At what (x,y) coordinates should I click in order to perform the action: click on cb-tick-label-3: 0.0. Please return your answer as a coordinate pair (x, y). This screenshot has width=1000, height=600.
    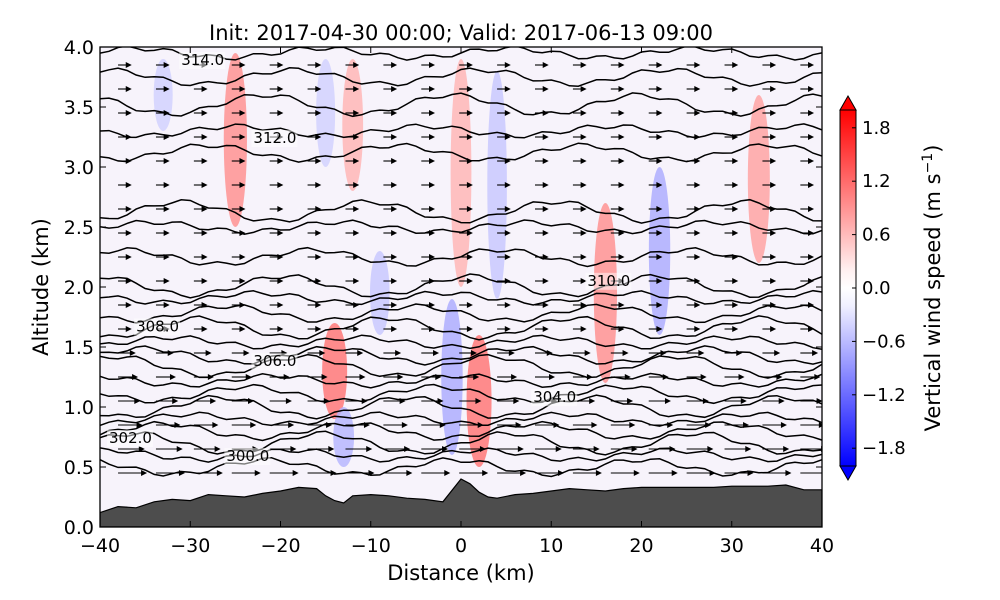
    Looking at the image, I should click on (876, 288).